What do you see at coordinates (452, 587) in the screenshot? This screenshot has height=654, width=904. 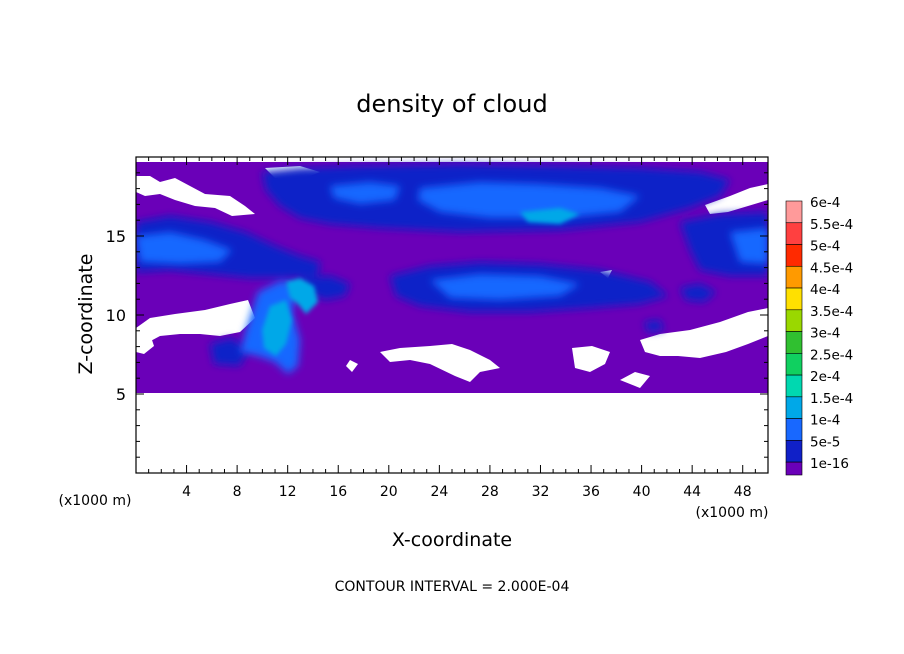 I see `contour-interval-note: CONTOUR INTERVAL = 2.000E-04` at bounding box center [452, 587].